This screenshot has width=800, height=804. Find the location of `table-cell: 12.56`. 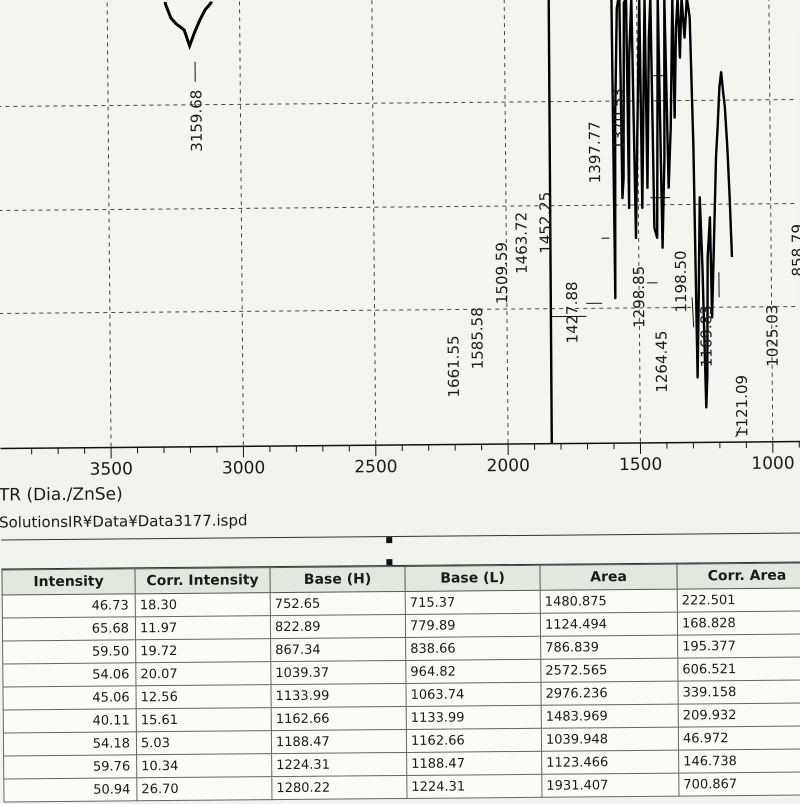

table-cell: 12.56 is located at coordinates (203, 697).